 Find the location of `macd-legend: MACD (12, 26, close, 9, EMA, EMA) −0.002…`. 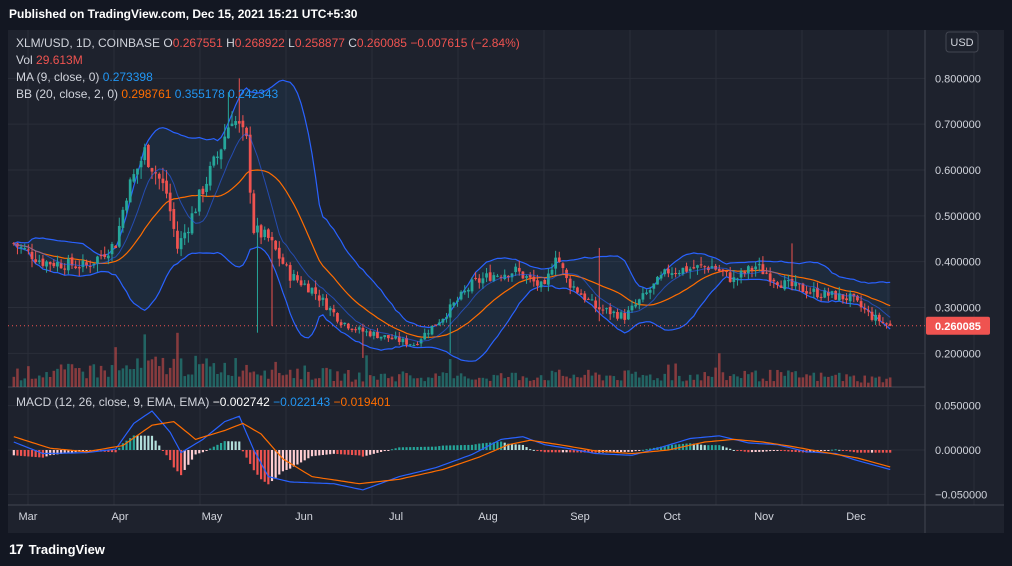

macd-legend: MACD (12, 26, close, 9, EMA, EMA) −0.002… is located at coordinates (203, 402).